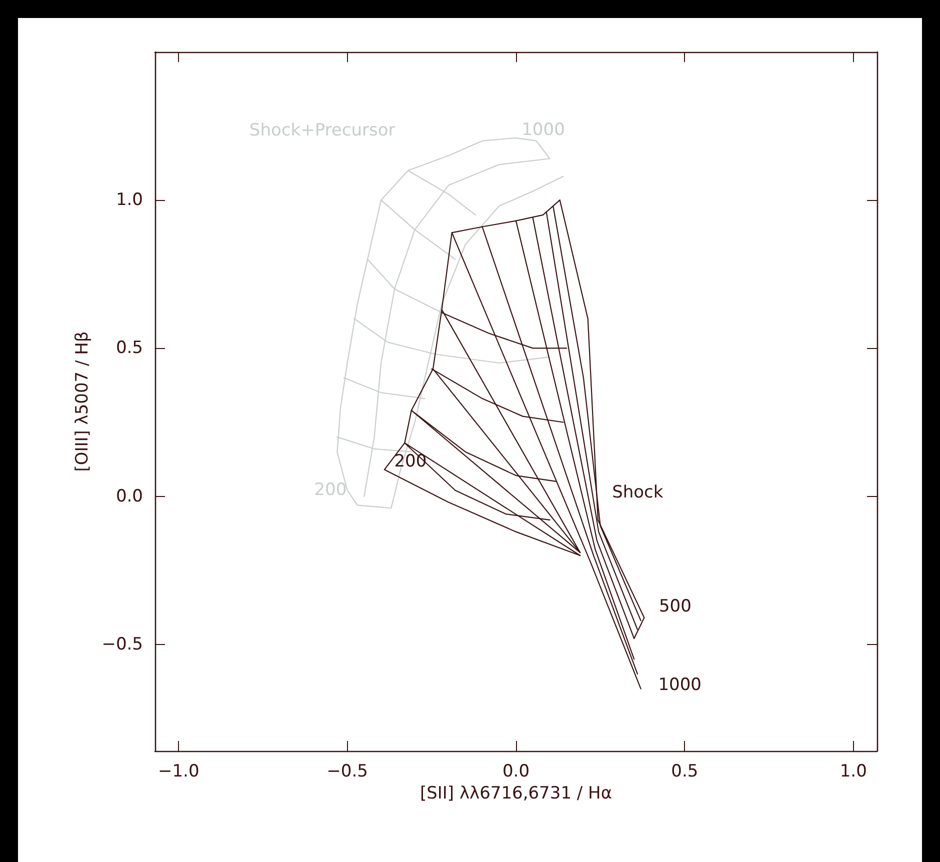 This screenshot has width=940, height=862. What do you see at coordinates (638, 492) in the screenshot?
I see `series-label: Shock` at bounding box center [638, 492].